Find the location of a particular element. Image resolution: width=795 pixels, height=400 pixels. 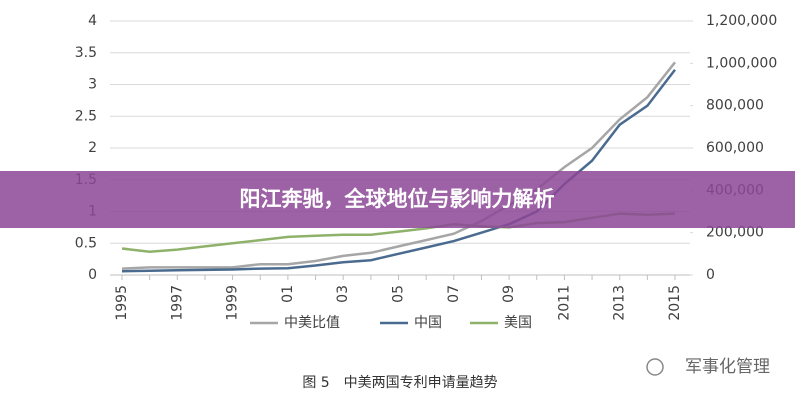

overlay-title: 阳江奔驰，全球地位与影响力解析 is located at coordinates (397, 199).